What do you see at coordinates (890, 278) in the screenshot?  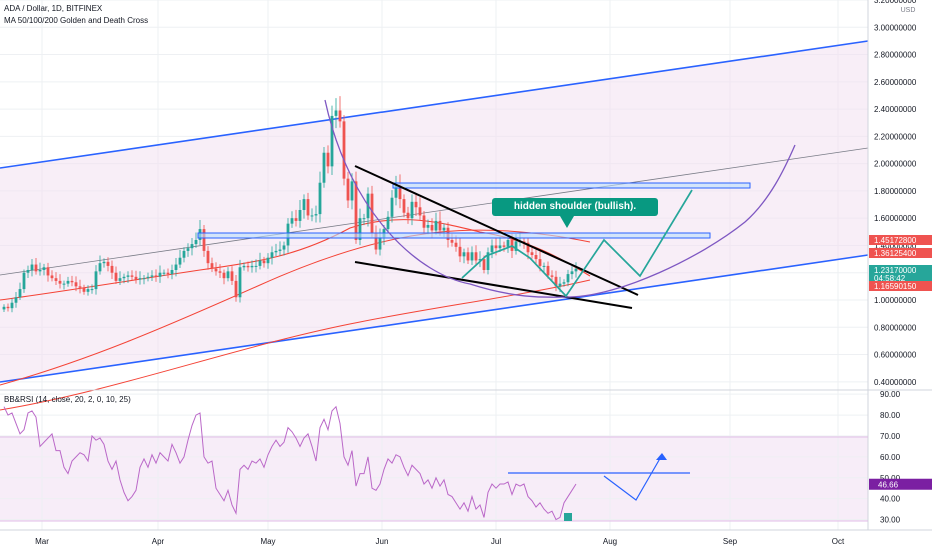 I see `price-label-text: 04:58:42` at bounding box center [890, 278].